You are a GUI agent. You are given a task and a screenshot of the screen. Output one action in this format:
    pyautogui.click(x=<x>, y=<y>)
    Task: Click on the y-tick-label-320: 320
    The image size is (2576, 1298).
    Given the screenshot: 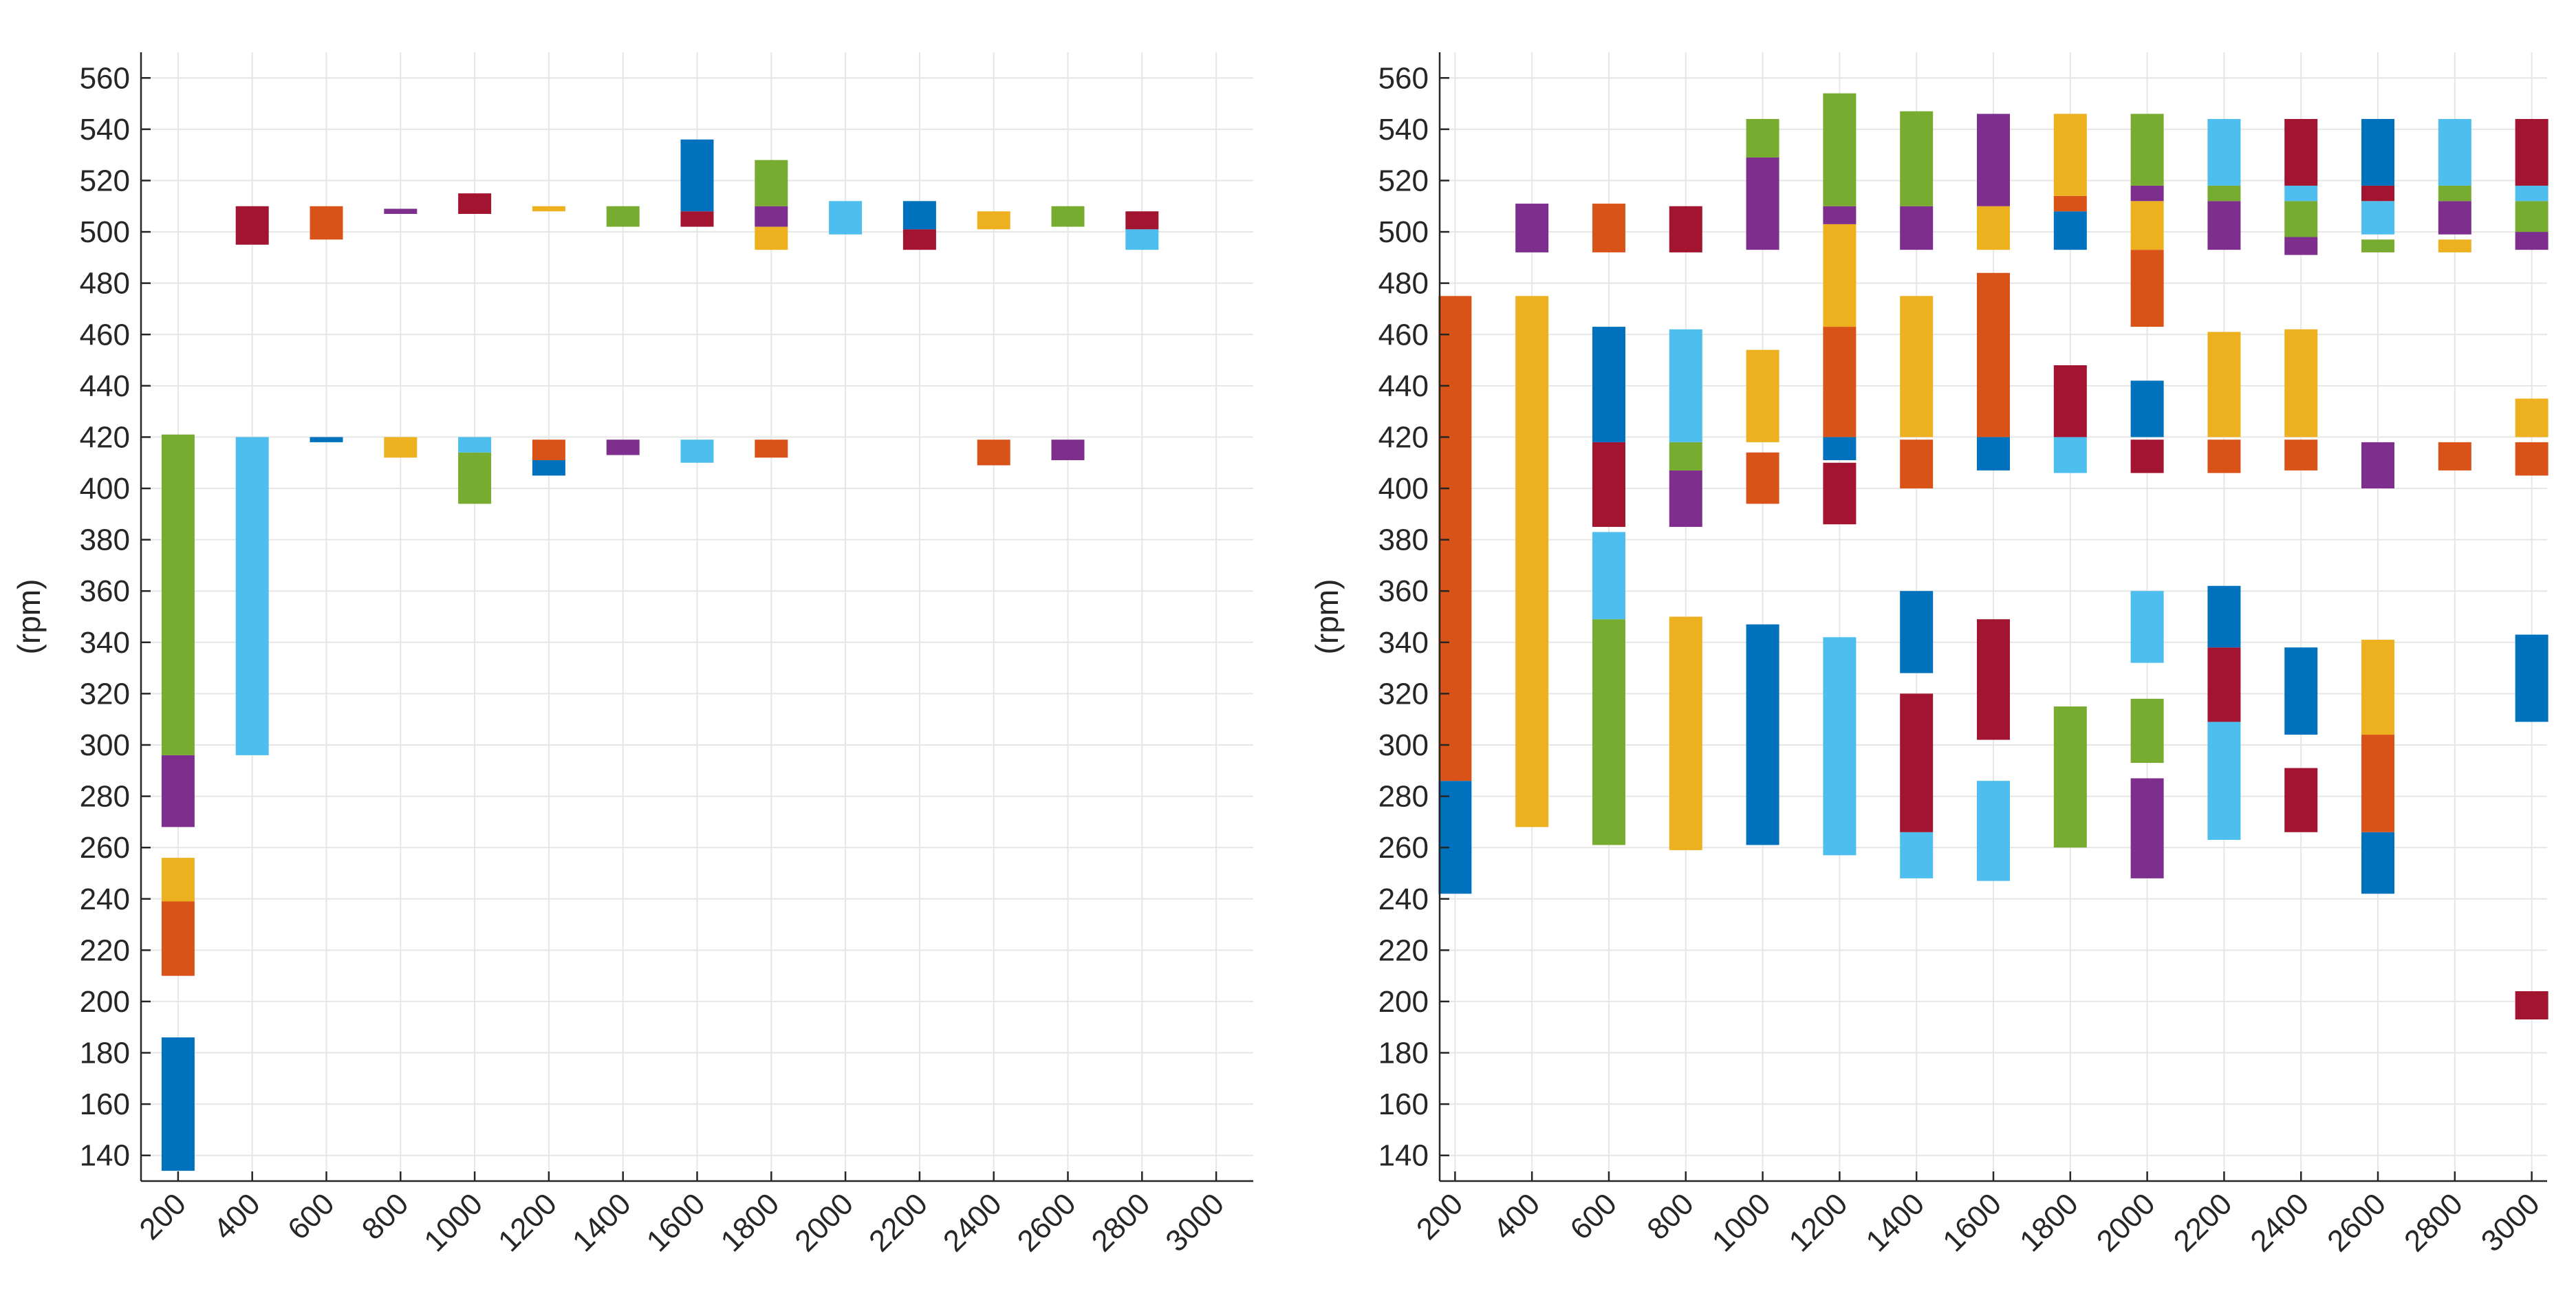 What is the action you would take?
    pyautogui.click(x=1403, y=694)
    